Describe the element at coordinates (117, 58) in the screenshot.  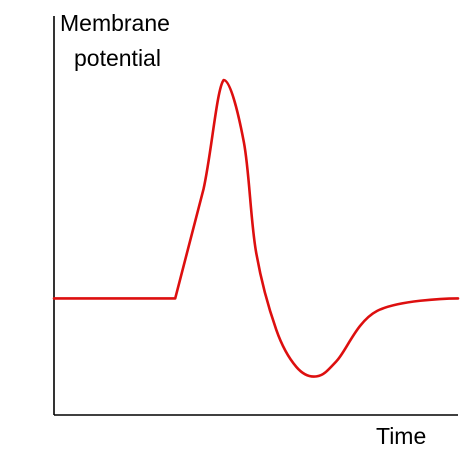
I see `y-axis-label-line-2: potential` at that location.